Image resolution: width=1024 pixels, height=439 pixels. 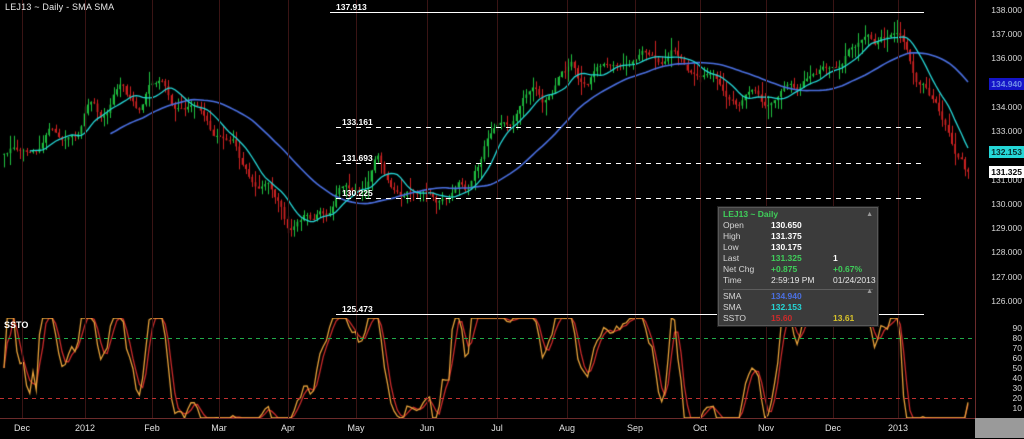 What do you see at coordinates (497, 428) in the screenshot?
I see `time-tick: Jul` at bounding box center [497, 428].